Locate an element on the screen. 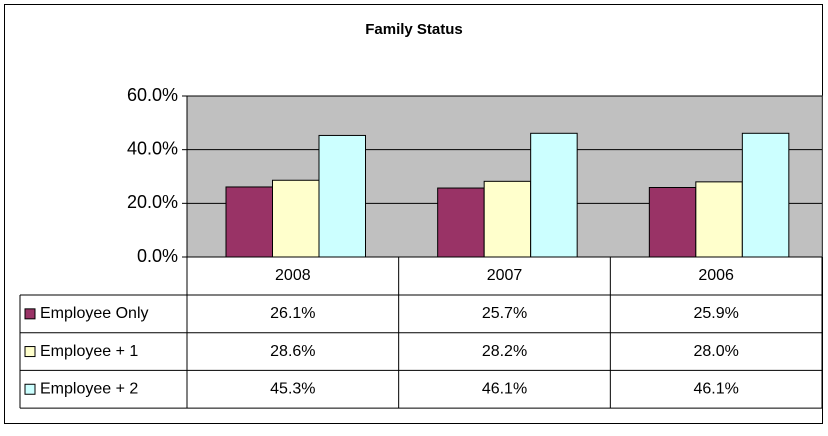 The image size is (828, 436). table-value: 26.1% is located at coordinates (292, 313).